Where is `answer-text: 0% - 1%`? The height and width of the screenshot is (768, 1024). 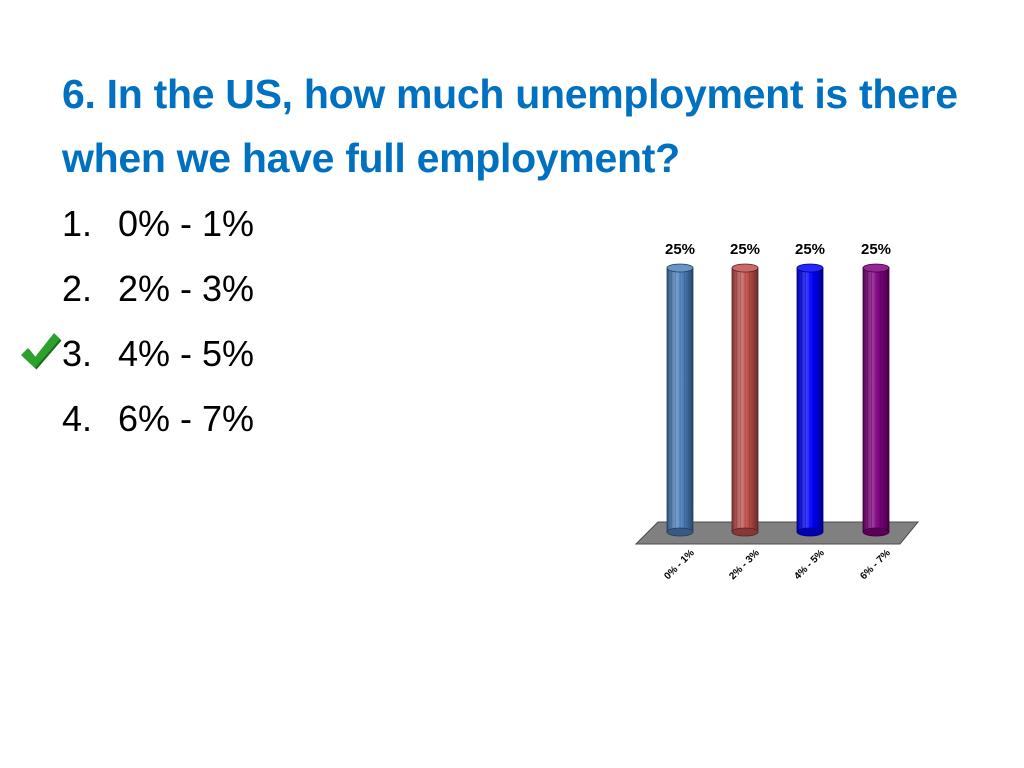 answer-text: 0% - 1% is located at coordinates (186, 223).